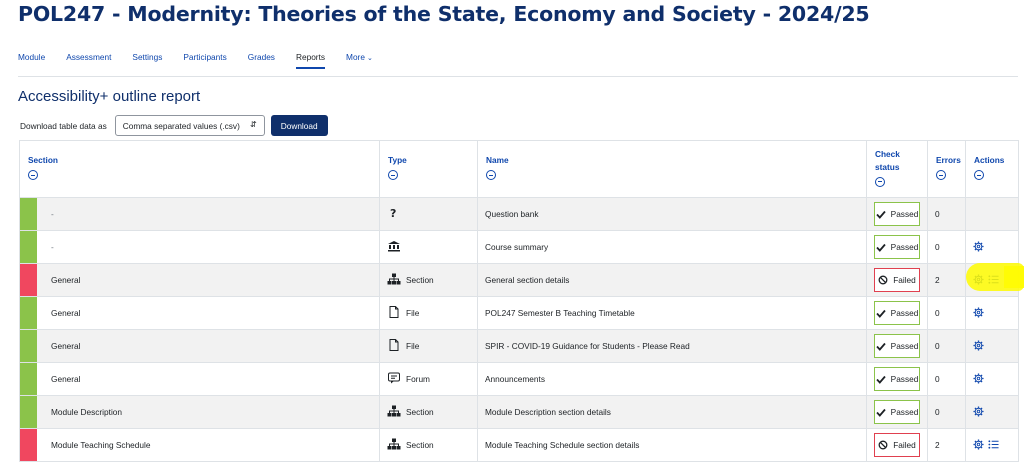 The image size is (1024, 464). What do you see at coordinates (396, 313) in the screenshot?
I see `file-icon` at bounding box center [396, 313].